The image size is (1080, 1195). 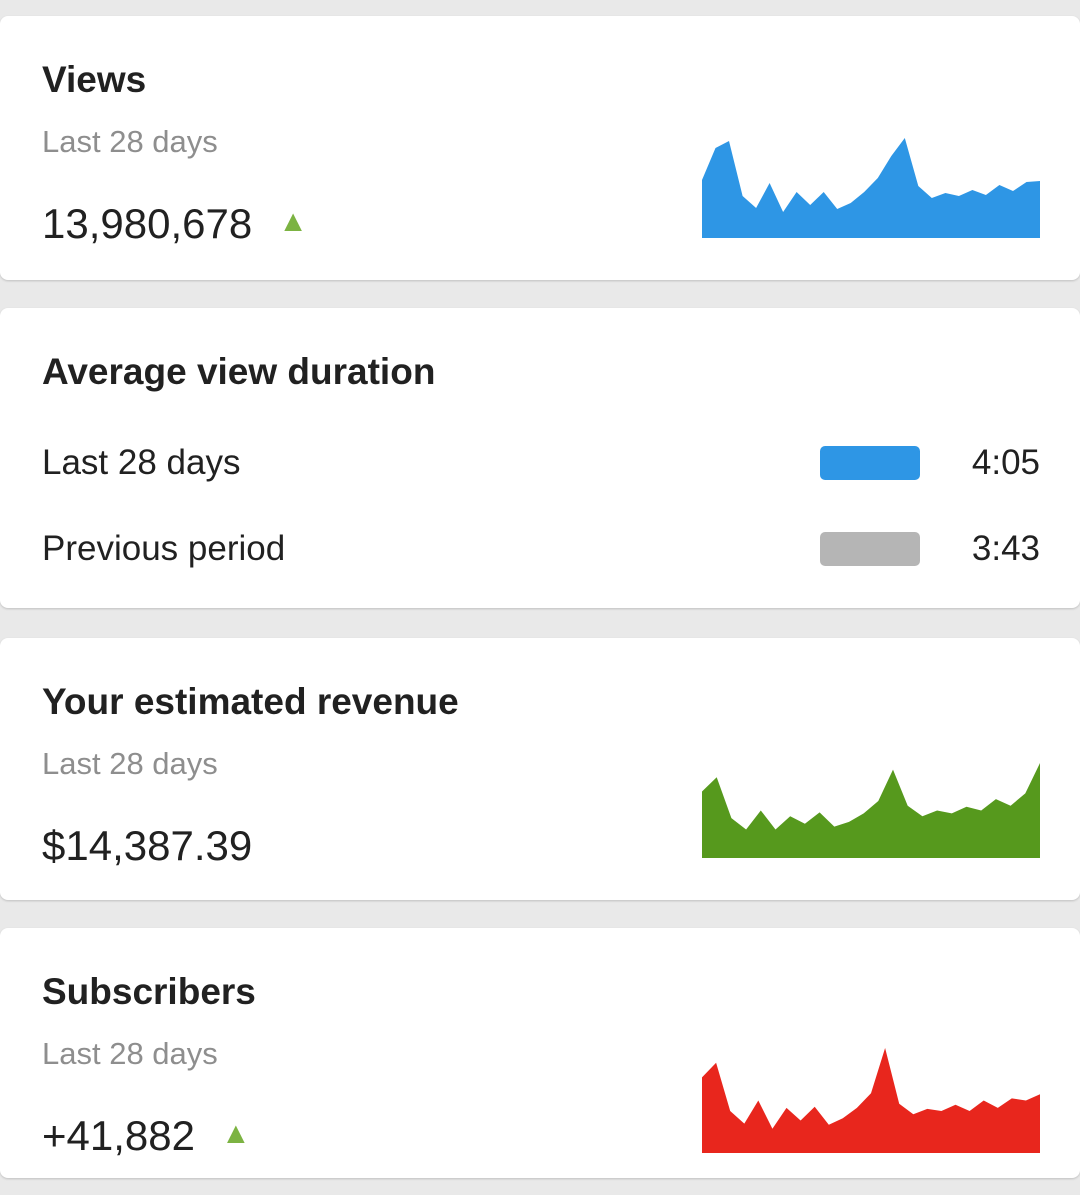 What do you see at coordinates (1005, 548) in the screenshot?
I see `duration-value-previous: 3:43` at bounding box center [1005, 548].